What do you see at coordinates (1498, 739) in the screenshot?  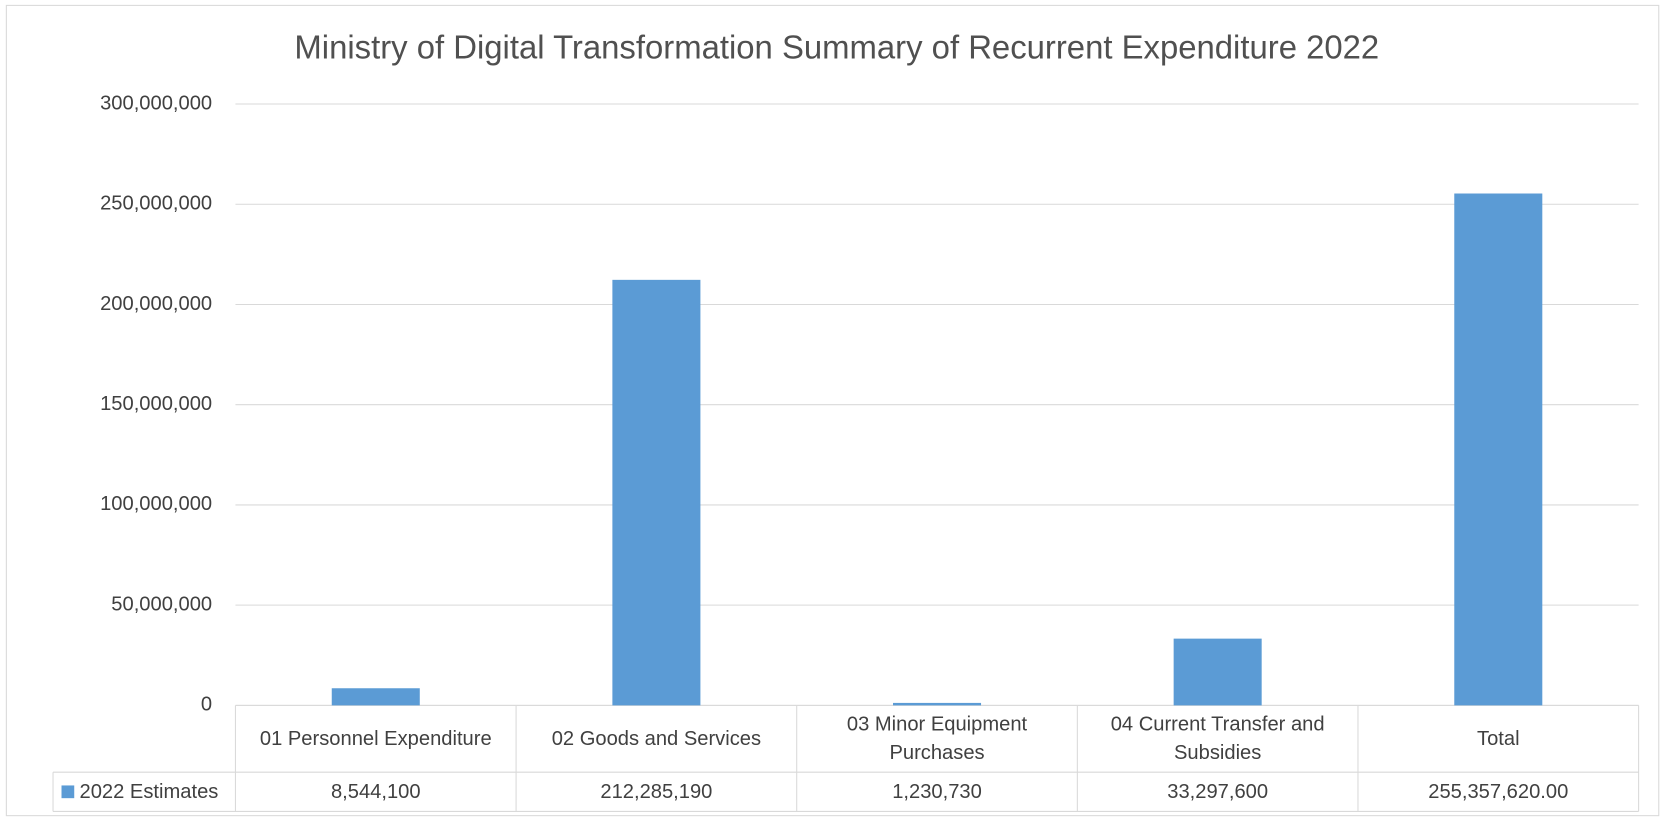 I see `x-tick-label: Total` at bounding box center [1498, 739].